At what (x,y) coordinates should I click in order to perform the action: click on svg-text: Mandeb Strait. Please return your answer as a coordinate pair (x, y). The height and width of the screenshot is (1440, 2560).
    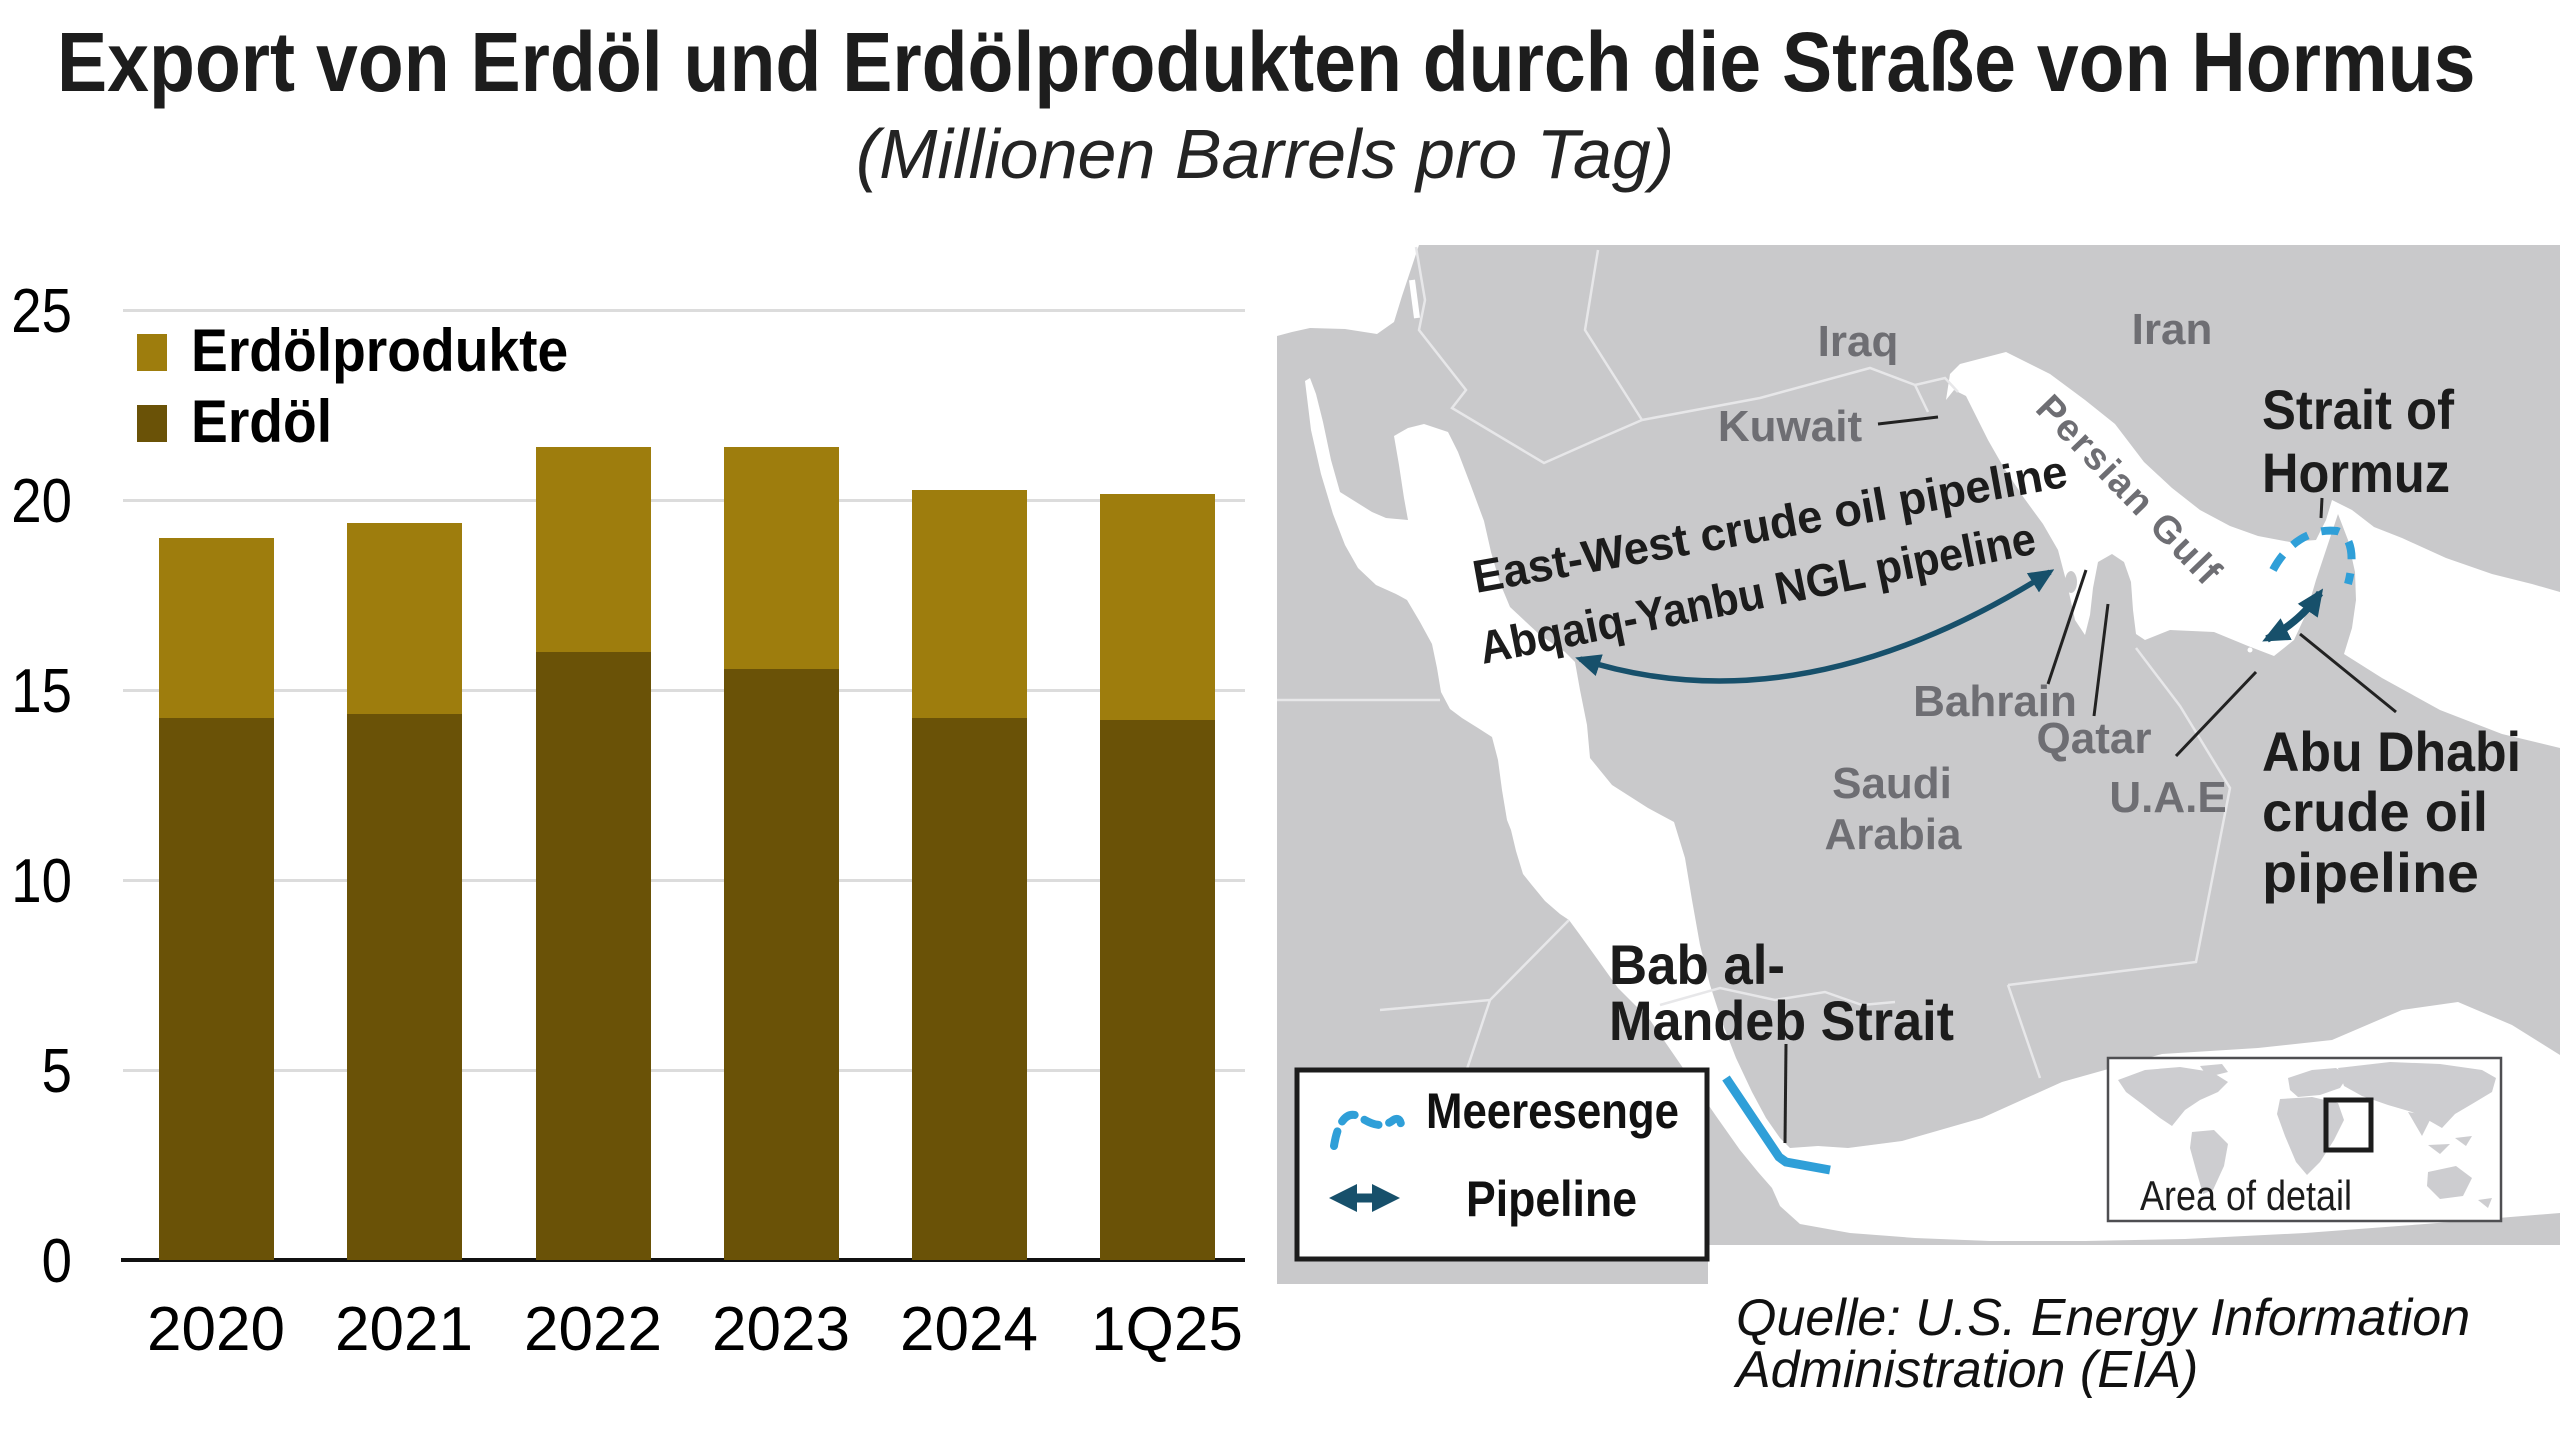
    Looking at the image, I should click on (1781, 1020).